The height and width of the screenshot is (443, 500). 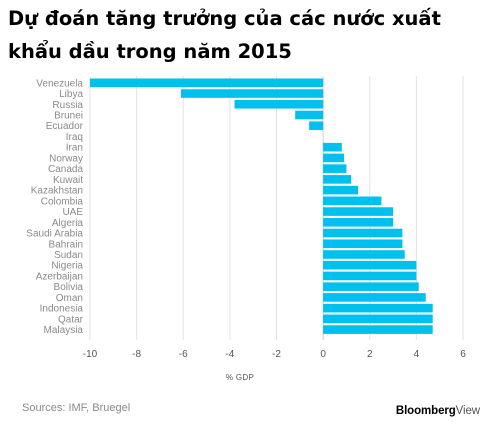 I want to click on bar-bahrain, so click(x=363, y=244).